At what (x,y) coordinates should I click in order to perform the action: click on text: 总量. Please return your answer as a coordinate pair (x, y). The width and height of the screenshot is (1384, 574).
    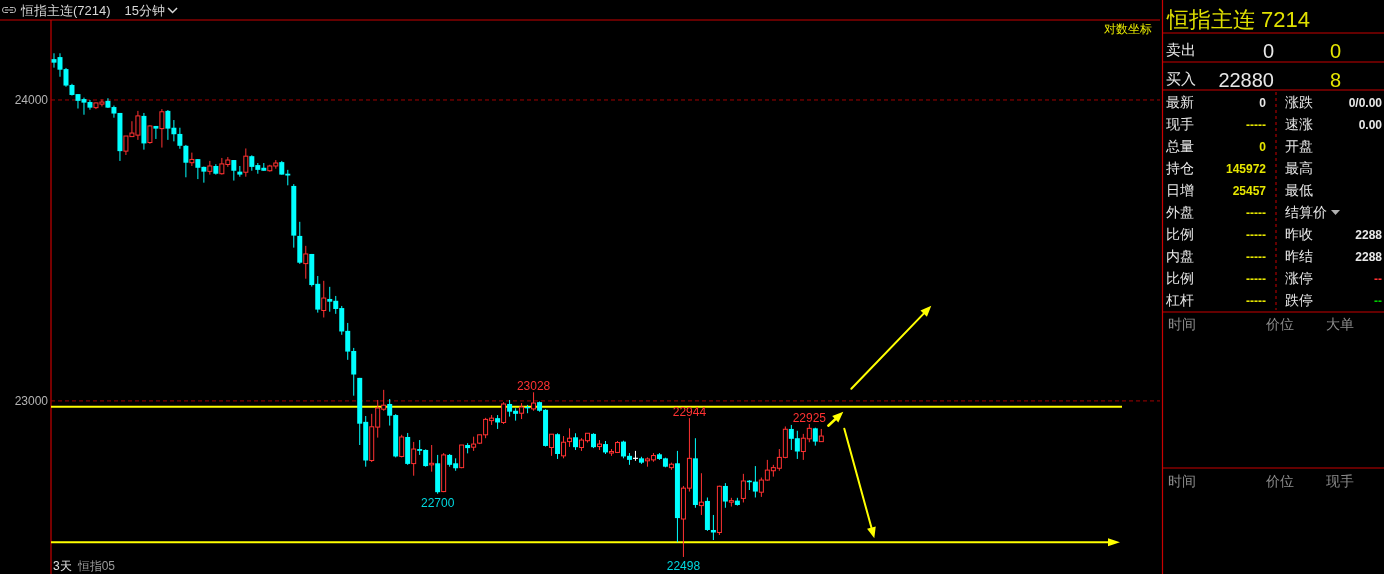
    Looking at the image, I should click on (1179, 146).